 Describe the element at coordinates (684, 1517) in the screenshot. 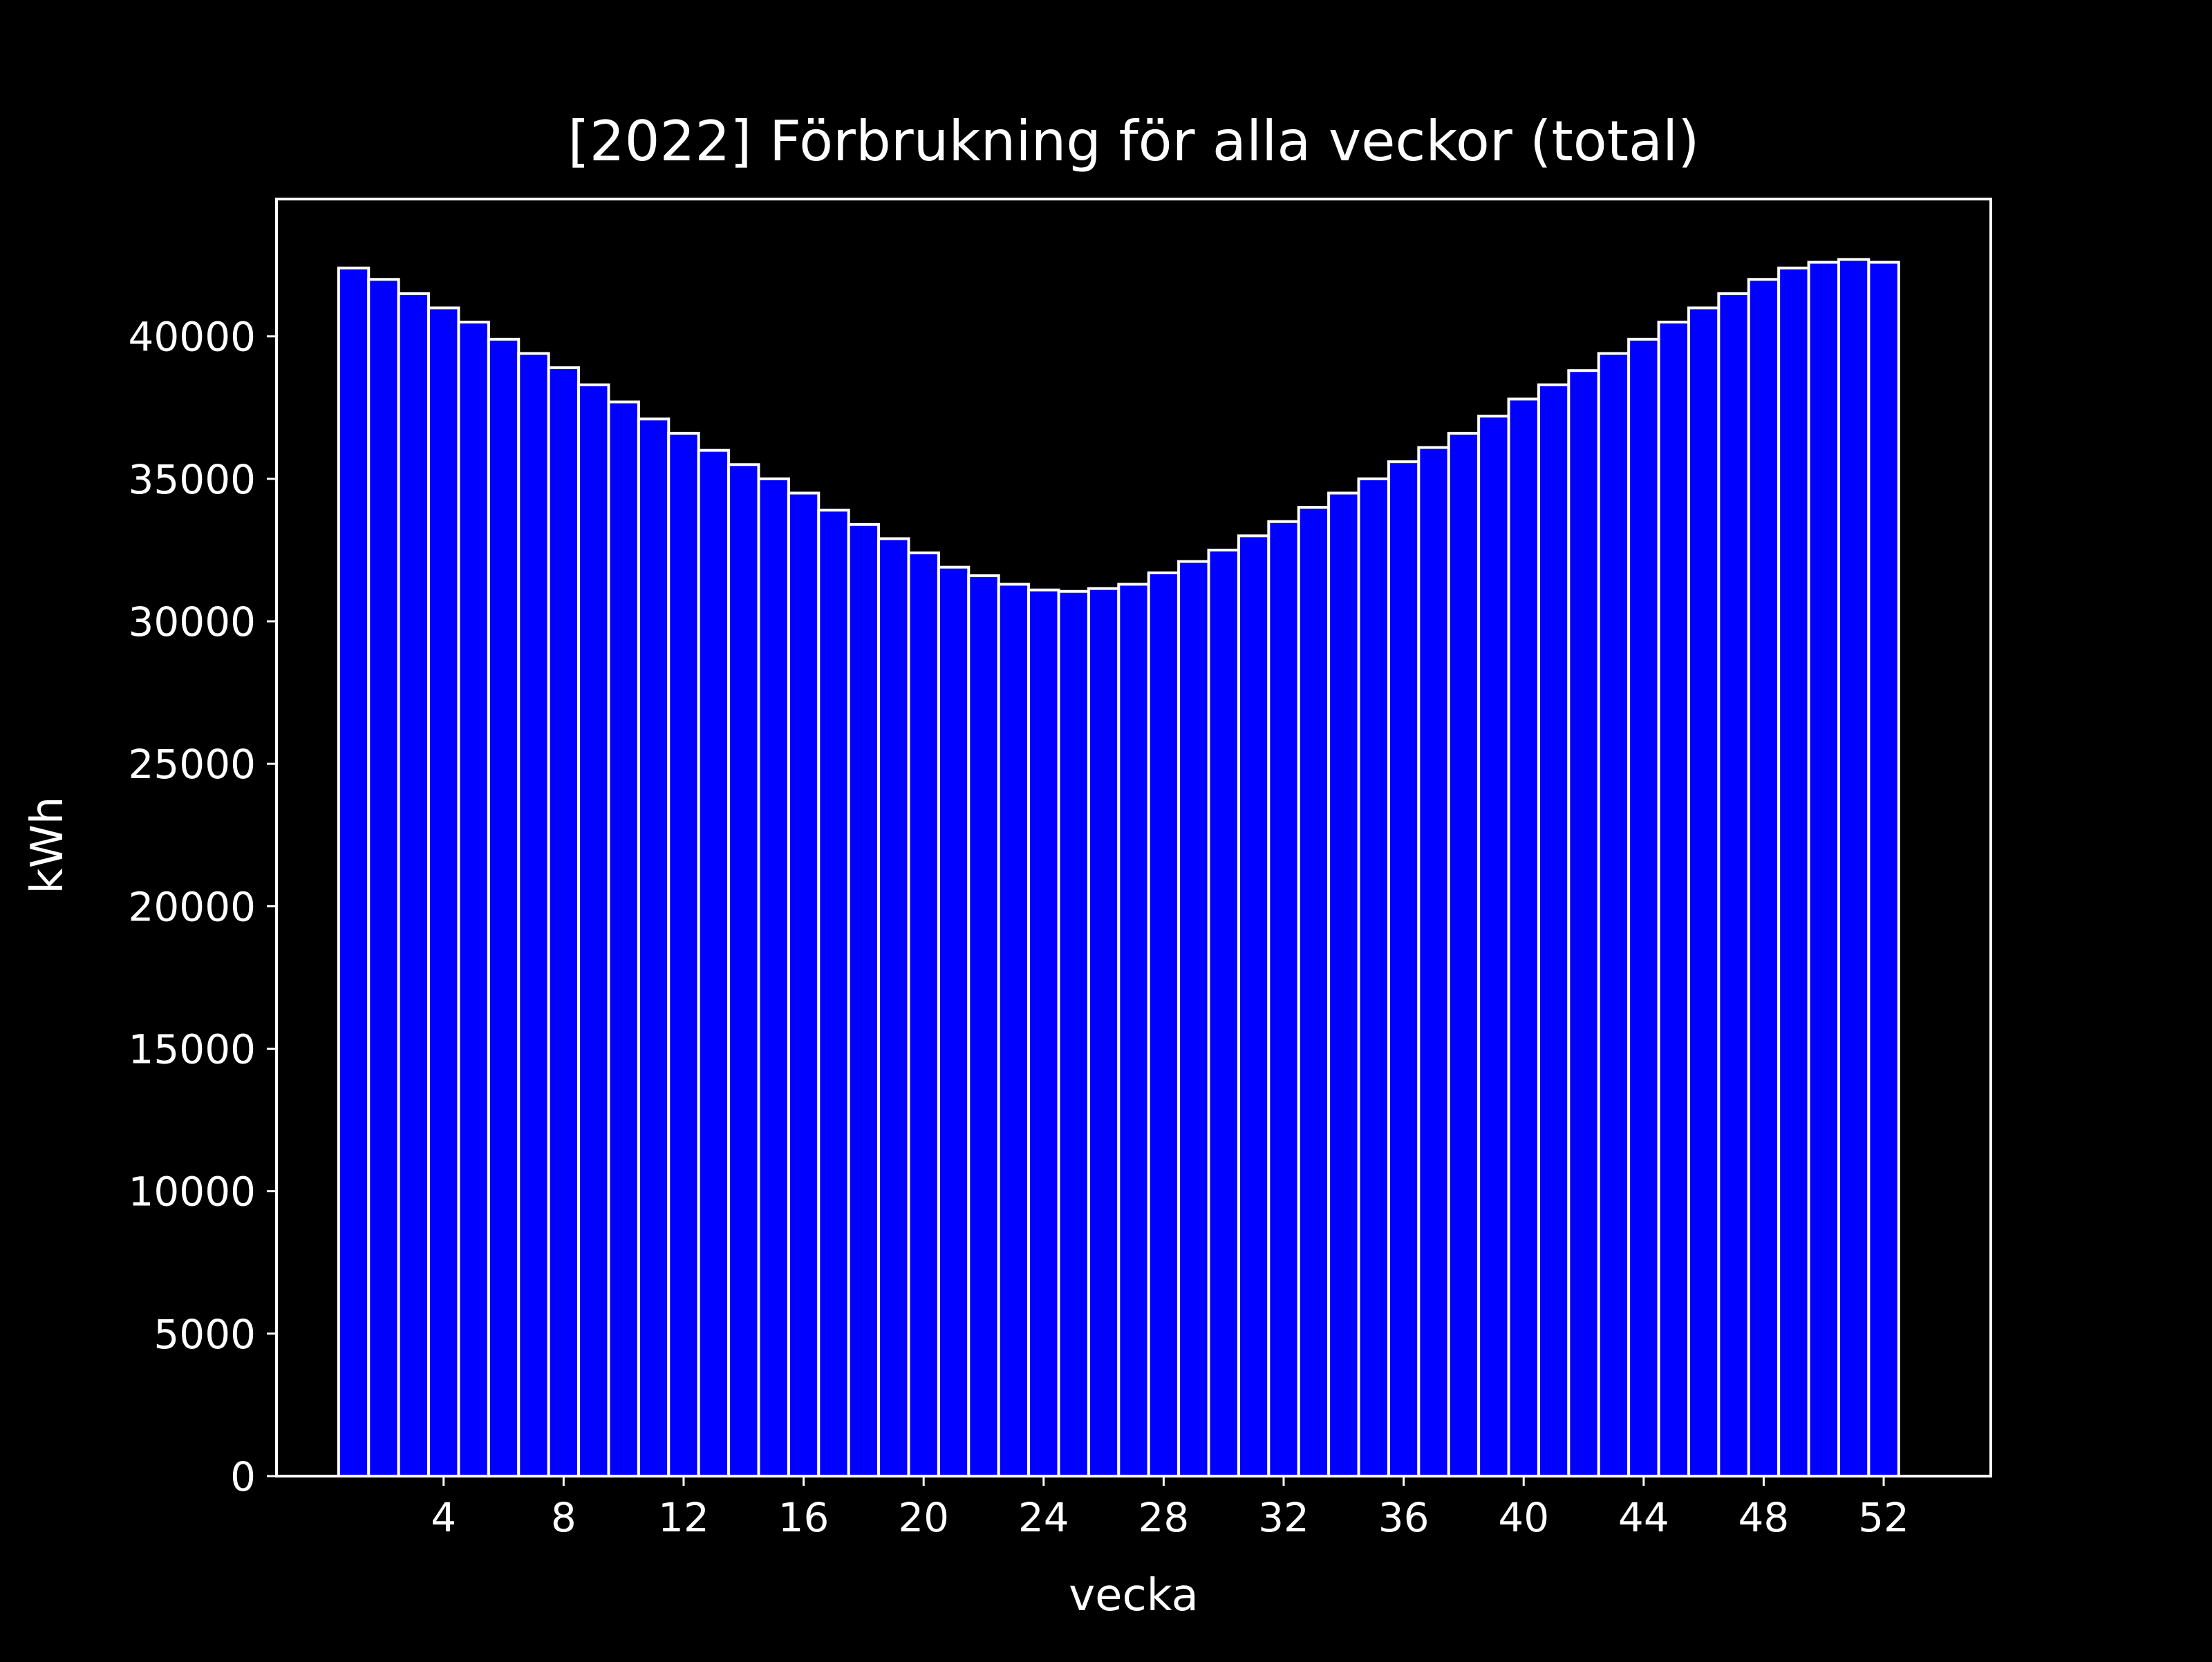

I see `x-tick-label: 12` at that location.